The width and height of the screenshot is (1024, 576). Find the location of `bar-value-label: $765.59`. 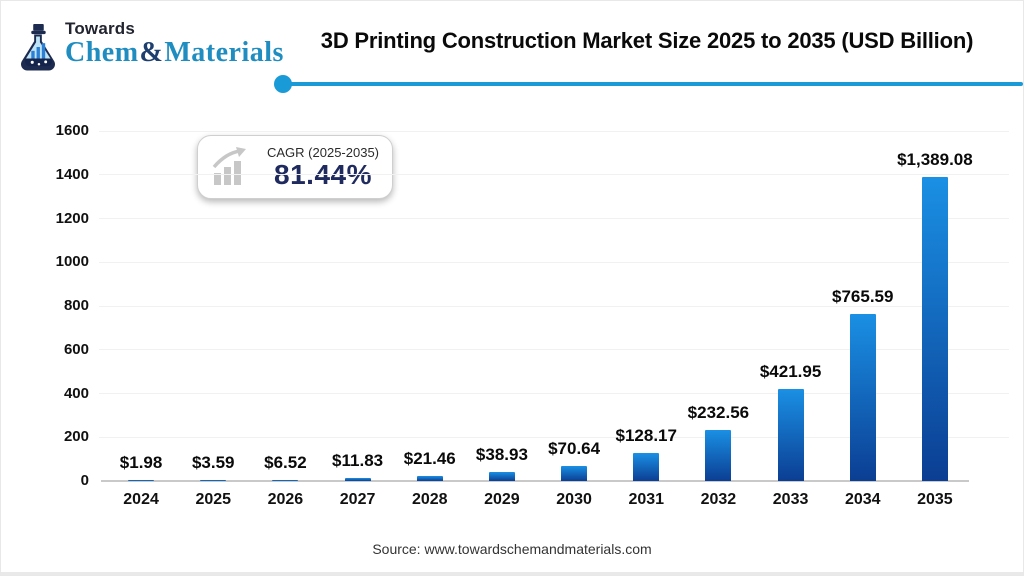

bar-value-label: $765.59 is located at coordinates (863, 296).